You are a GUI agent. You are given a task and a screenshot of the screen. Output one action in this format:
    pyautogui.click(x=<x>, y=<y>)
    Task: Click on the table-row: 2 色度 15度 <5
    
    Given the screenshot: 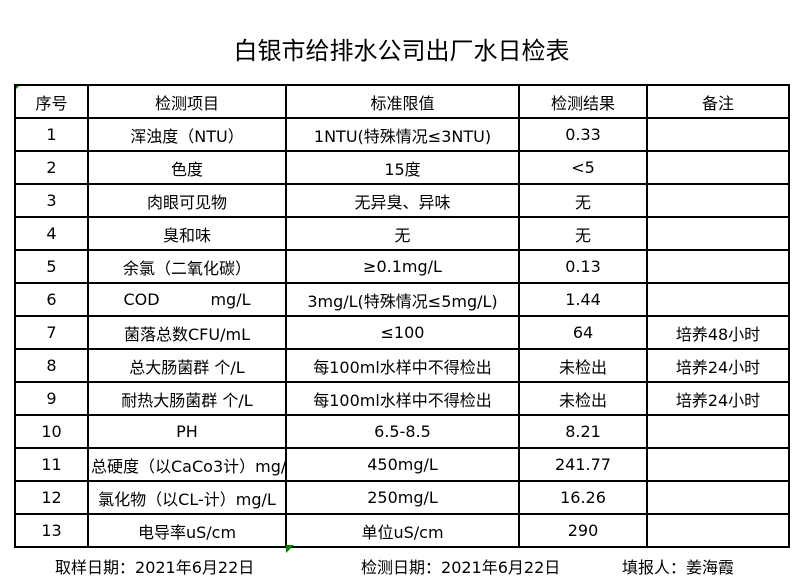 What is the action you would take?
    pyautogui.click(x=402, y=167)
    